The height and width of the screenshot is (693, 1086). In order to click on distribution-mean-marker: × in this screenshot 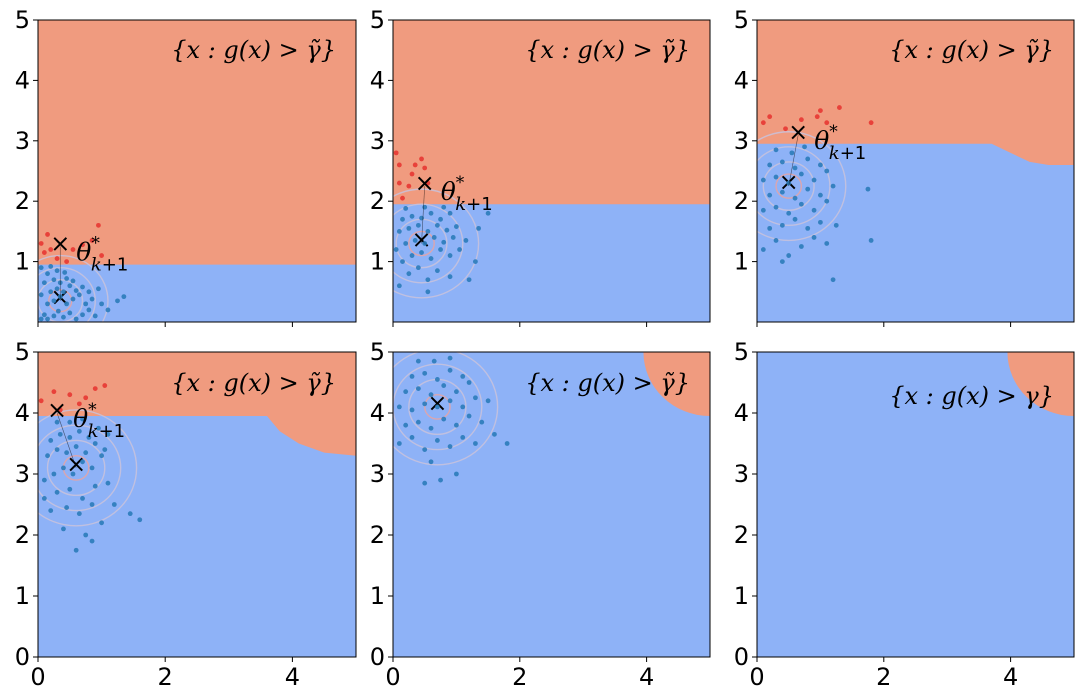, I will do `click(76, 464)`.